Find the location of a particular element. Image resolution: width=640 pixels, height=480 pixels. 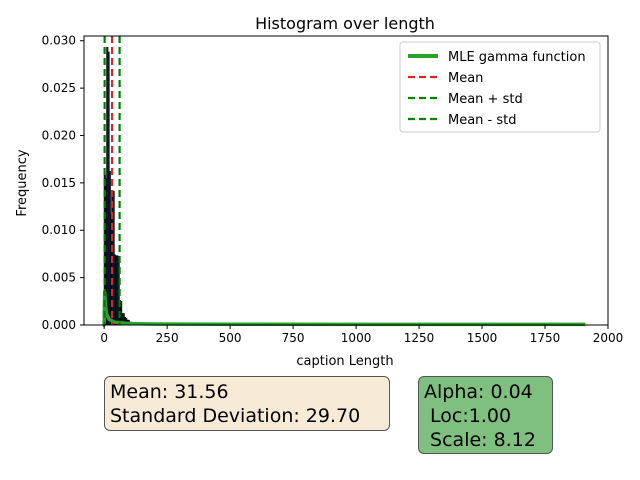

x-tick-label: 1000 is located at coordinates (356, 338).